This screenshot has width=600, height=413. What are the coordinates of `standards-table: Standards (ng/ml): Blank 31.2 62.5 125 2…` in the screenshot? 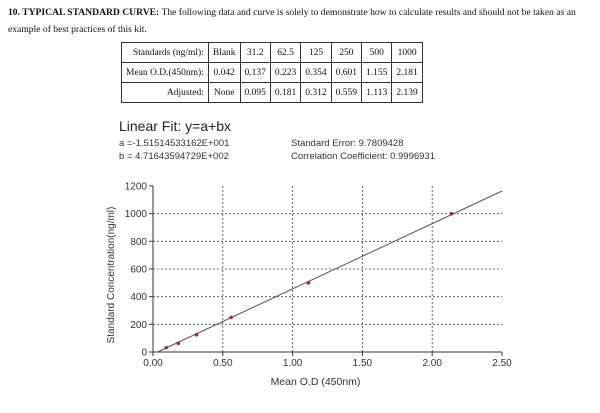 It's located at (272, 72).